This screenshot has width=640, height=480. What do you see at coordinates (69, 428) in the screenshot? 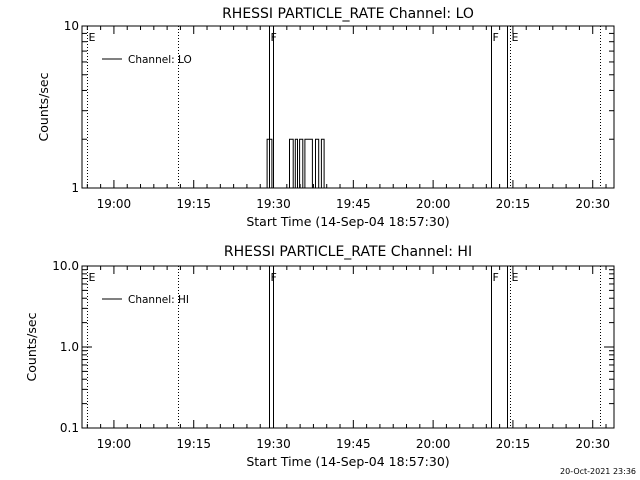
I see `y-tick-label: 0.1` at bounding box center [69, 428].